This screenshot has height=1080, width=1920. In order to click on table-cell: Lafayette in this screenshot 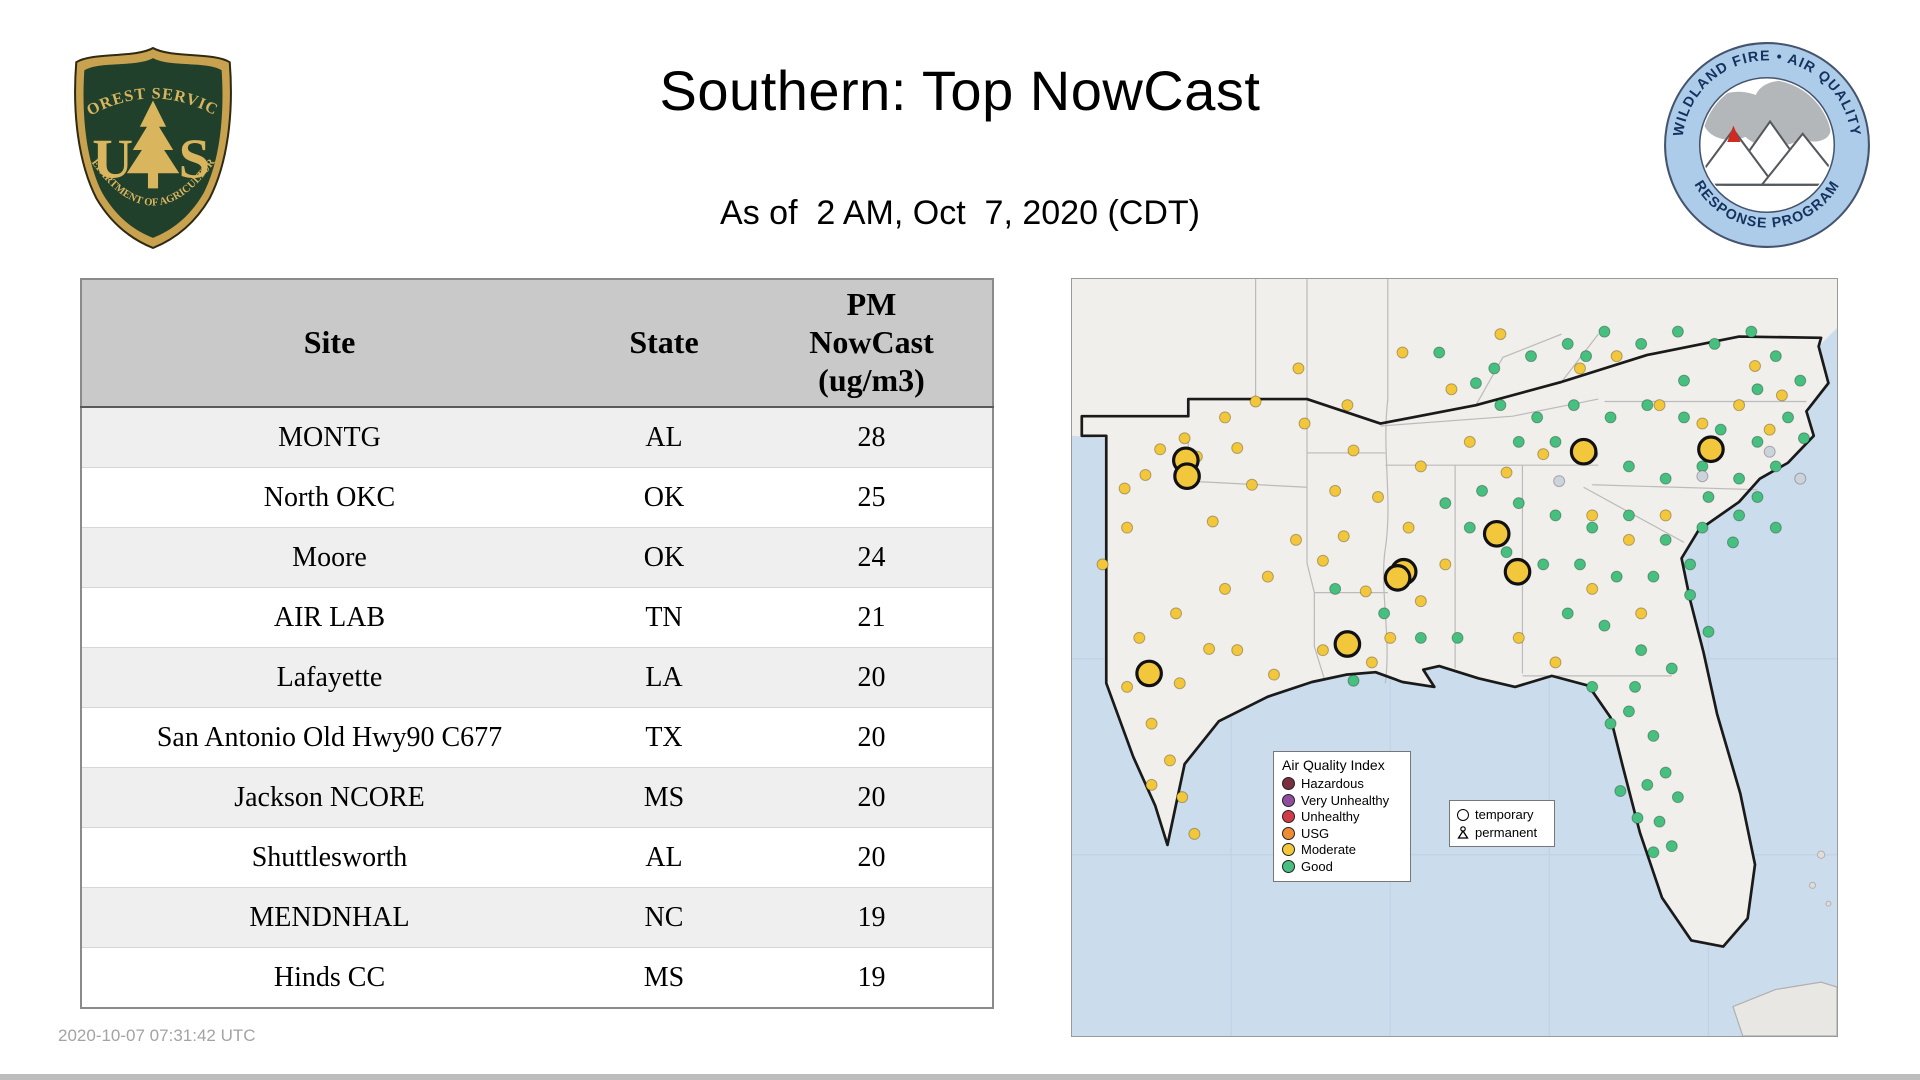, I will do `click(329, 677)`.